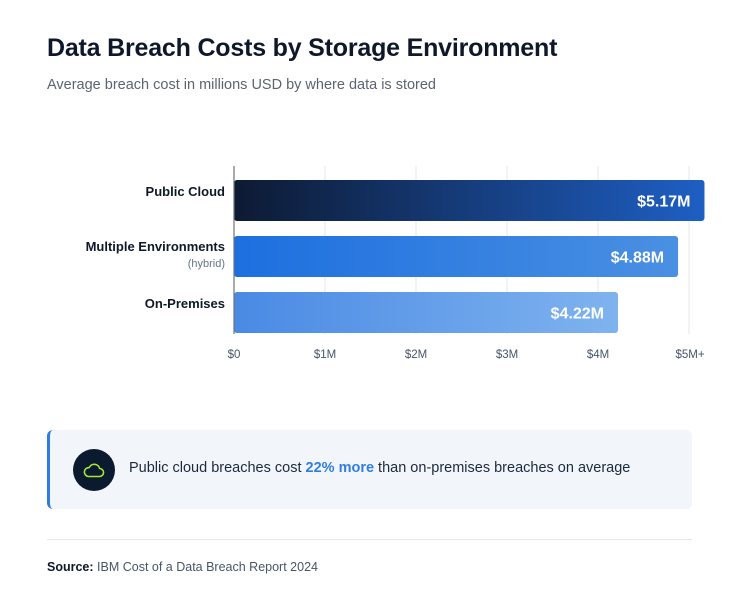 Image resolution: width=737 pixels, height=611 pixels. Describe the element at coordinates (502, 468) in the screenshot. I see `callout-text-after: than on-premises breaches on average` at that location.